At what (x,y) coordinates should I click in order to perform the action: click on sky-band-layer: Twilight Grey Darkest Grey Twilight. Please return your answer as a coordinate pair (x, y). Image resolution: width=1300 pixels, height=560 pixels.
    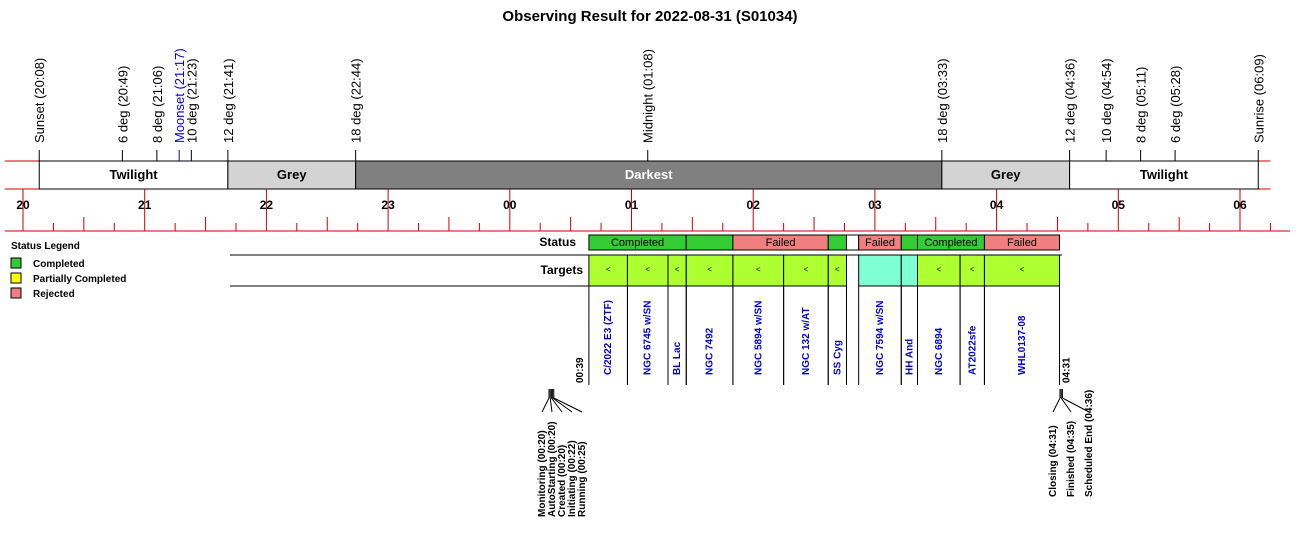
    Looking at the image, I should click on (637, 175).